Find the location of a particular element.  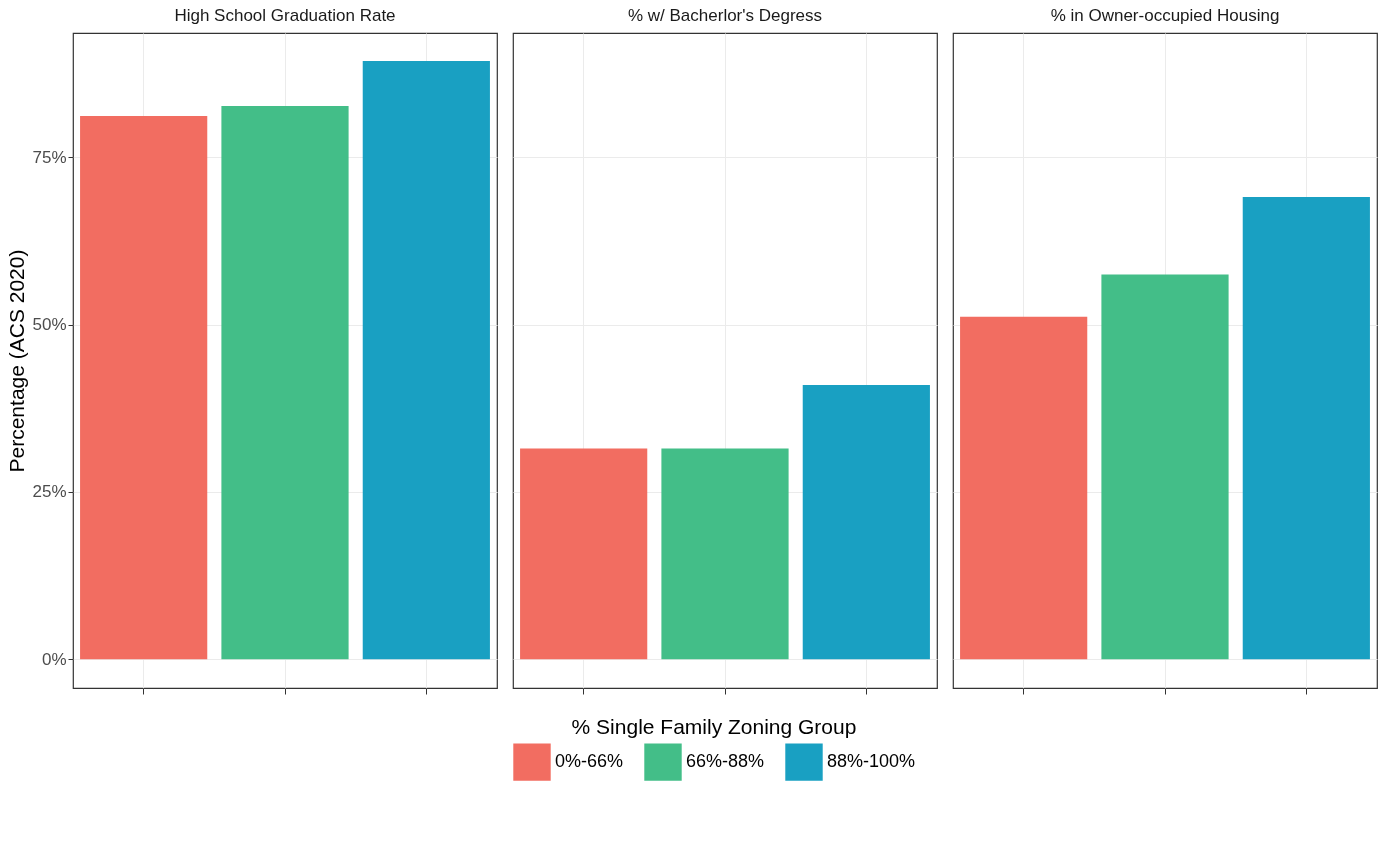

y-axis-title: Percentage (ACS 2020) is located at coordinates (17, 361).